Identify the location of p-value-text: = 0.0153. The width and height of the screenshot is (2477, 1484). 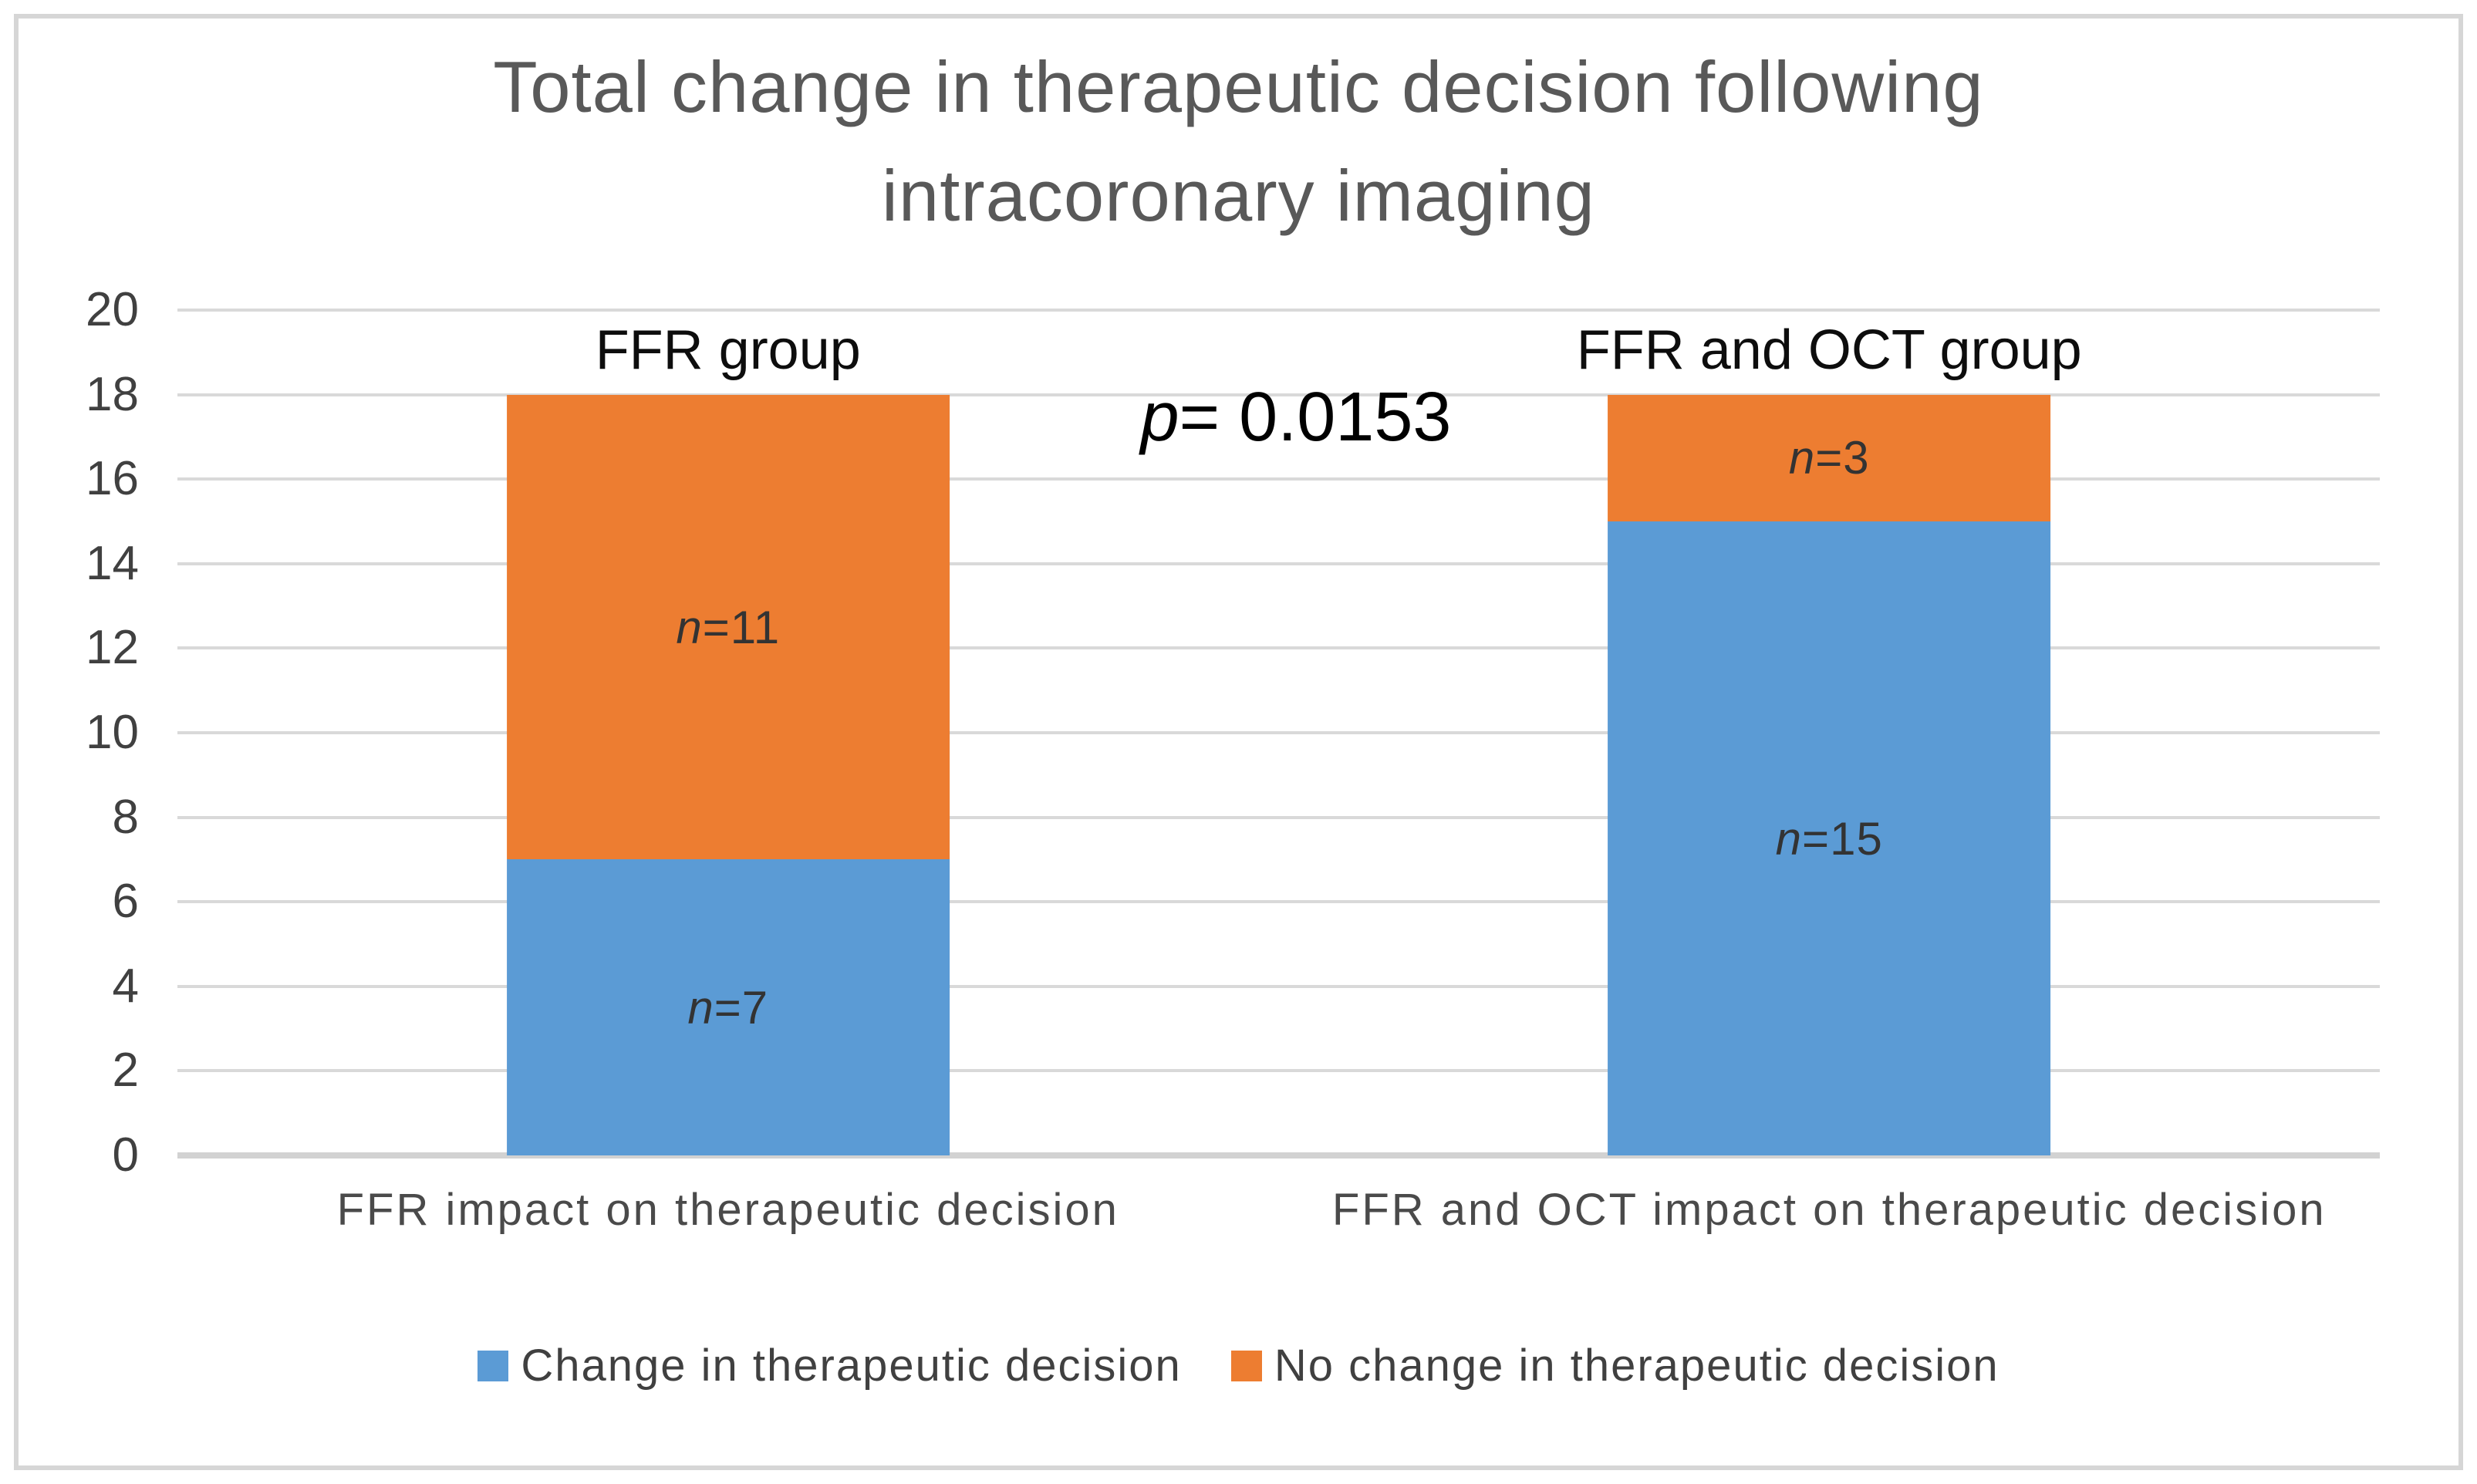
(1315, 417).